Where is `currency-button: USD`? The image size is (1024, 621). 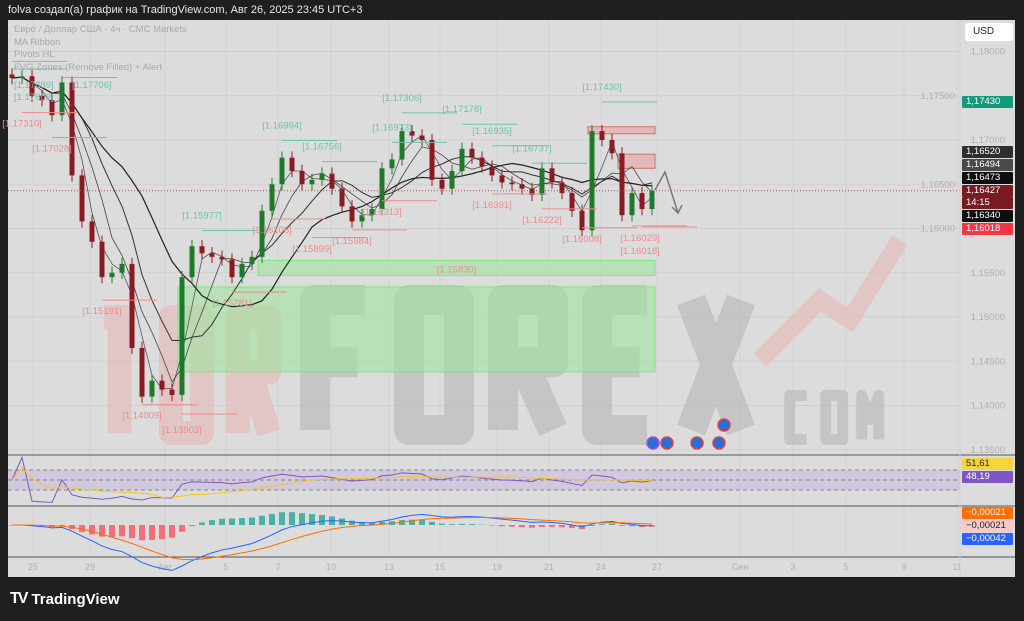
currency-button: USD is located at coordinates (989, 32).